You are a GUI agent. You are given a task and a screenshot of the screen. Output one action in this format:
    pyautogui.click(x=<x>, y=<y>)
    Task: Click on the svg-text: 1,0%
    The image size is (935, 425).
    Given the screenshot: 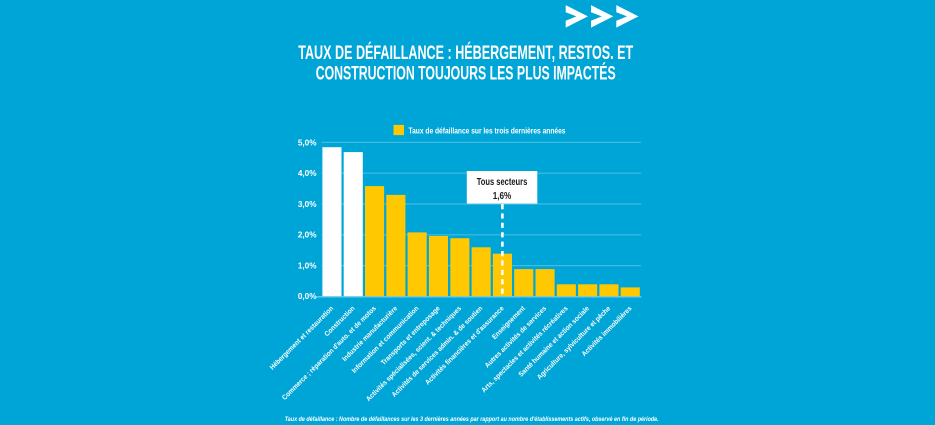 What is the action you would take?
    pyautogui.click(x=307, y=265)
    